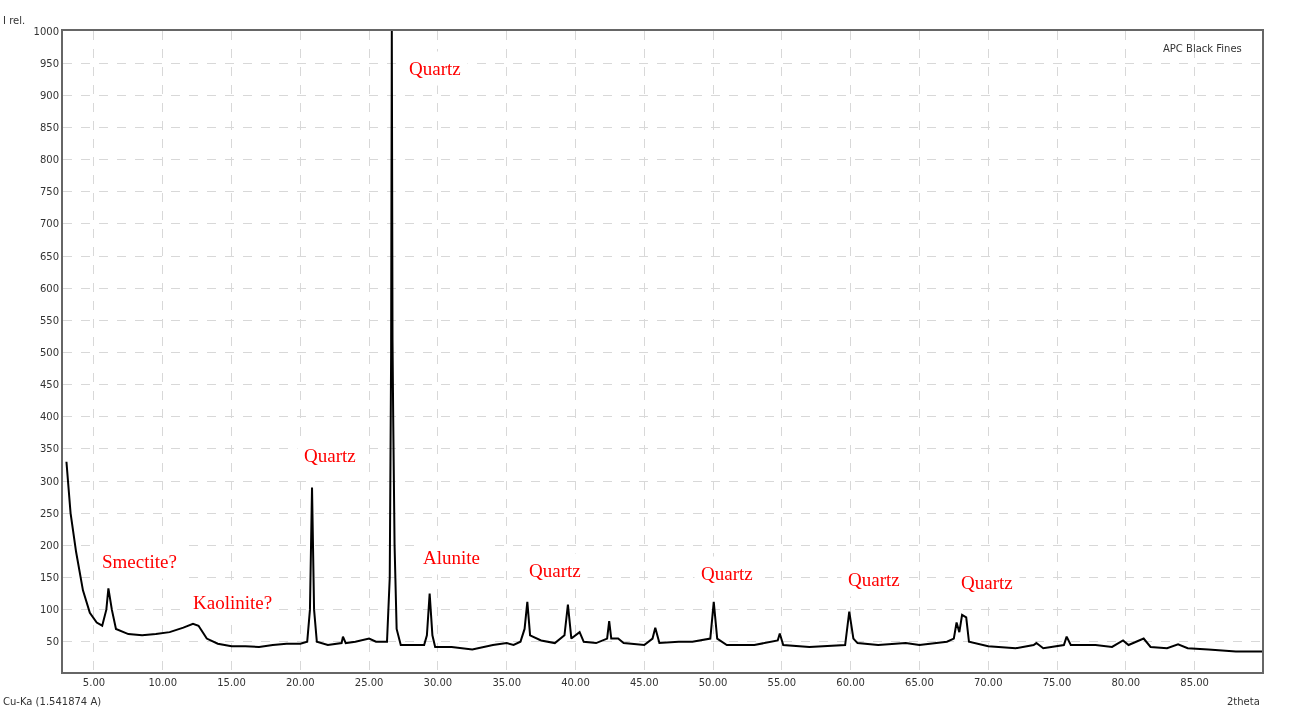 The image size is (1294, 715). Describe the element at coordinates (49, 352) in the screenshot. I see `y-tick-label: 500` at that location.